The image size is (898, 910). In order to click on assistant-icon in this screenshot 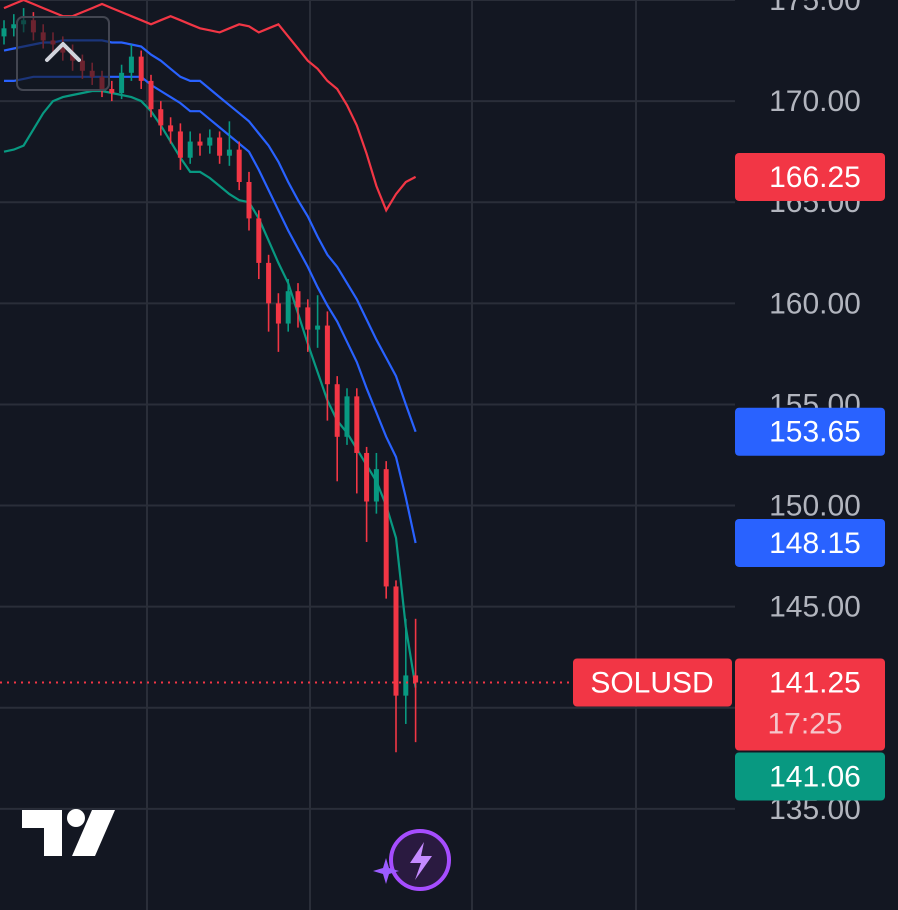, I will do `click(412, 860)`.